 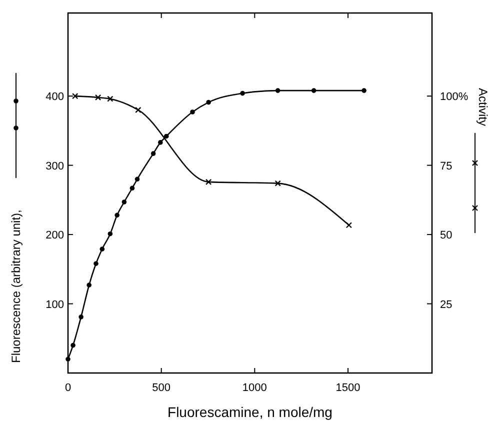 I want to click on x-tick-label: 1000, so click(x=254, y=388).